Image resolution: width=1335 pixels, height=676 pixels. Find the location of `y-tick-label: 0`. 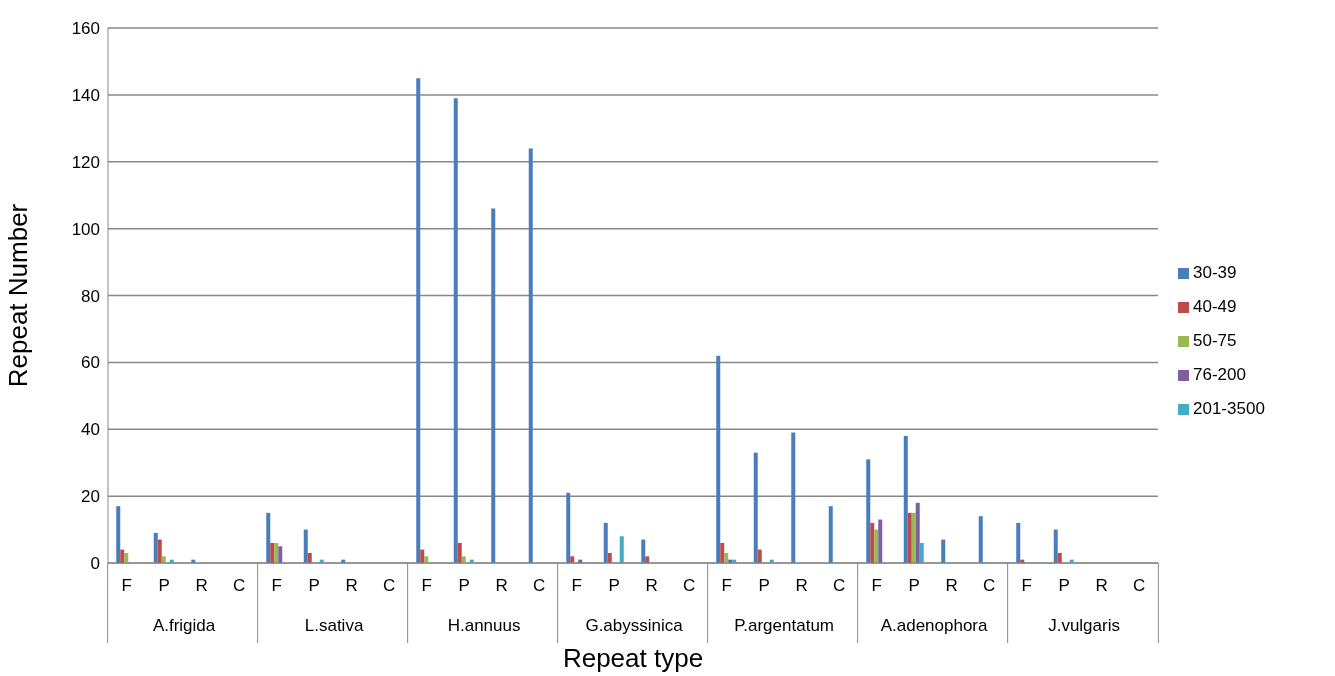

y-tick-label: 0 is located at coordinates (95, 564).